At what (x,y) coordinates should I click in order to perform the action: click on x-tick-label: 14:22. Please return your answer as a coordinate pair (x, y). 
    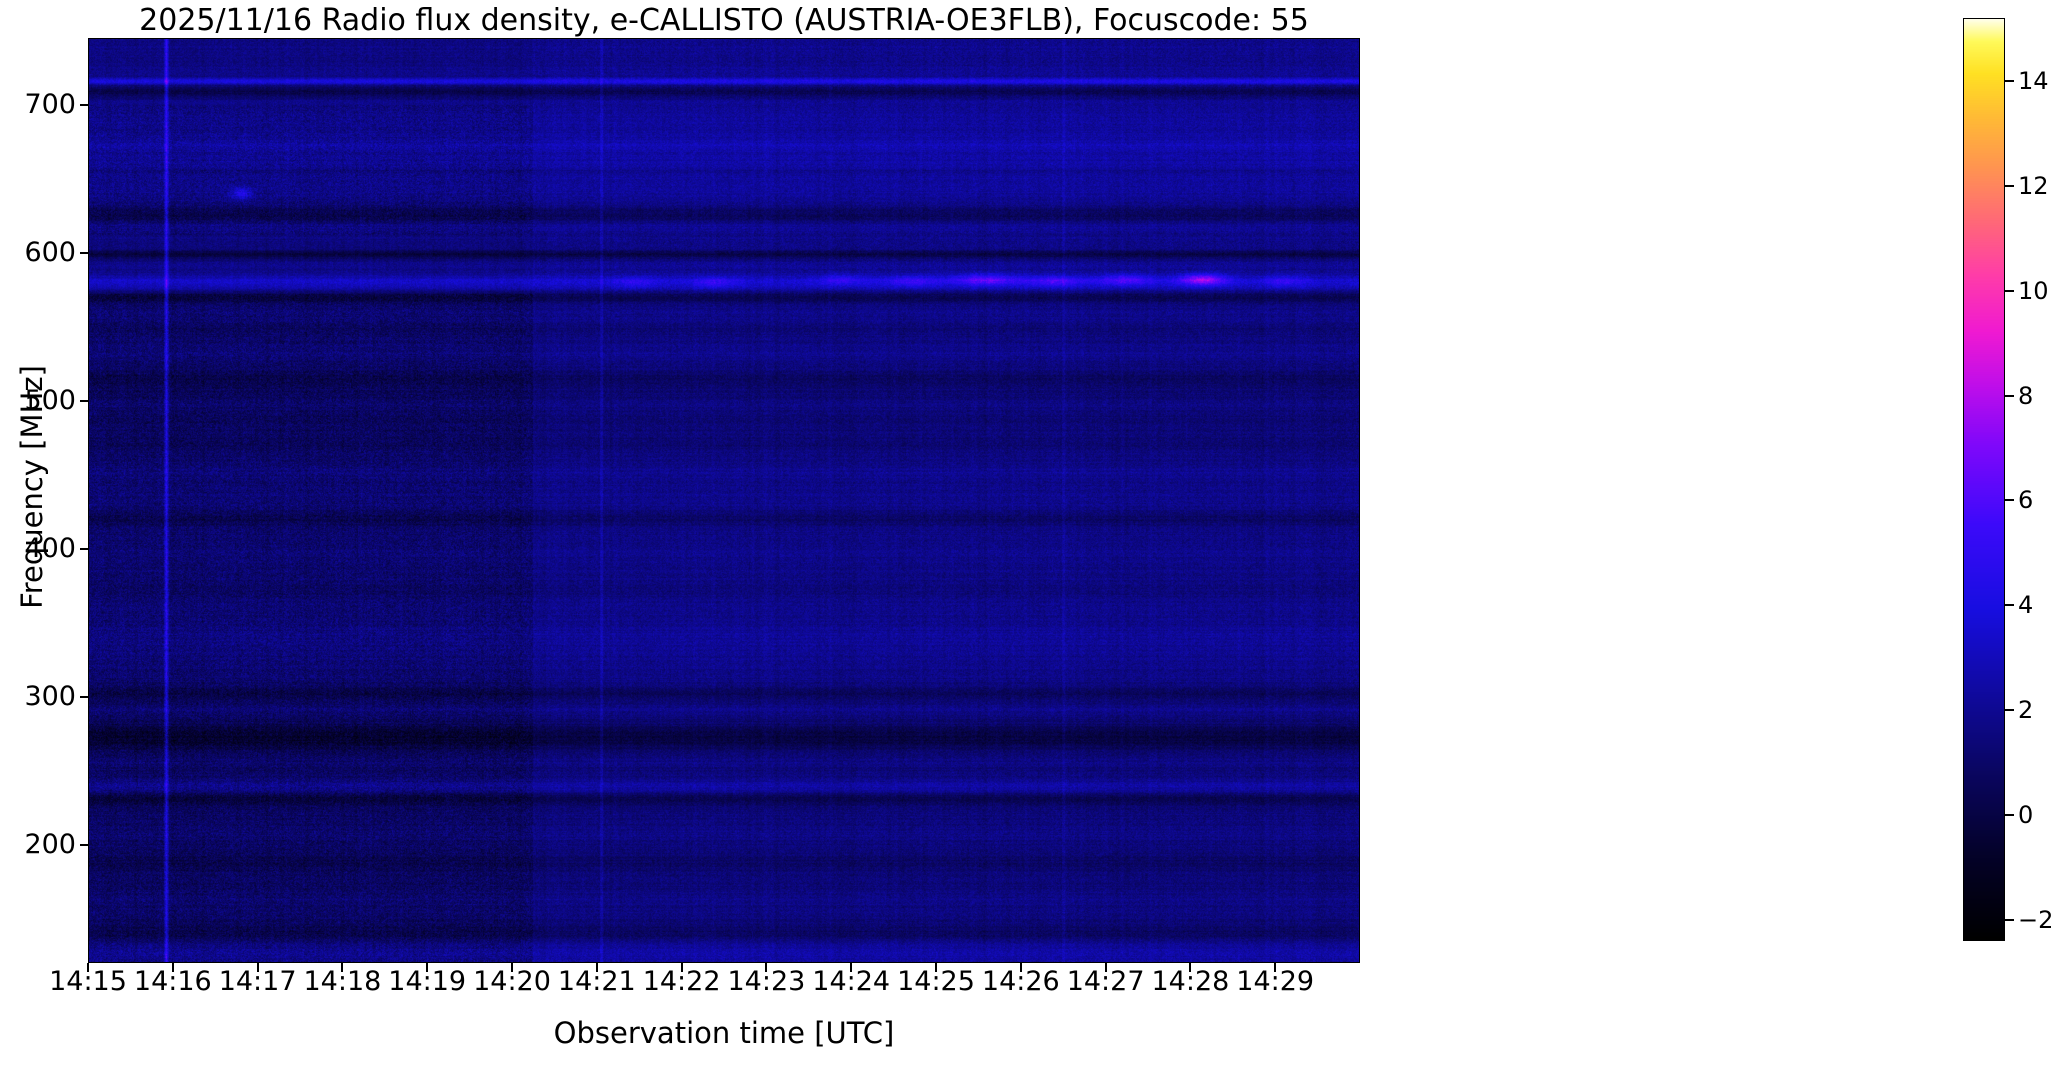
    Looking at the image, I should click on (681, 981).